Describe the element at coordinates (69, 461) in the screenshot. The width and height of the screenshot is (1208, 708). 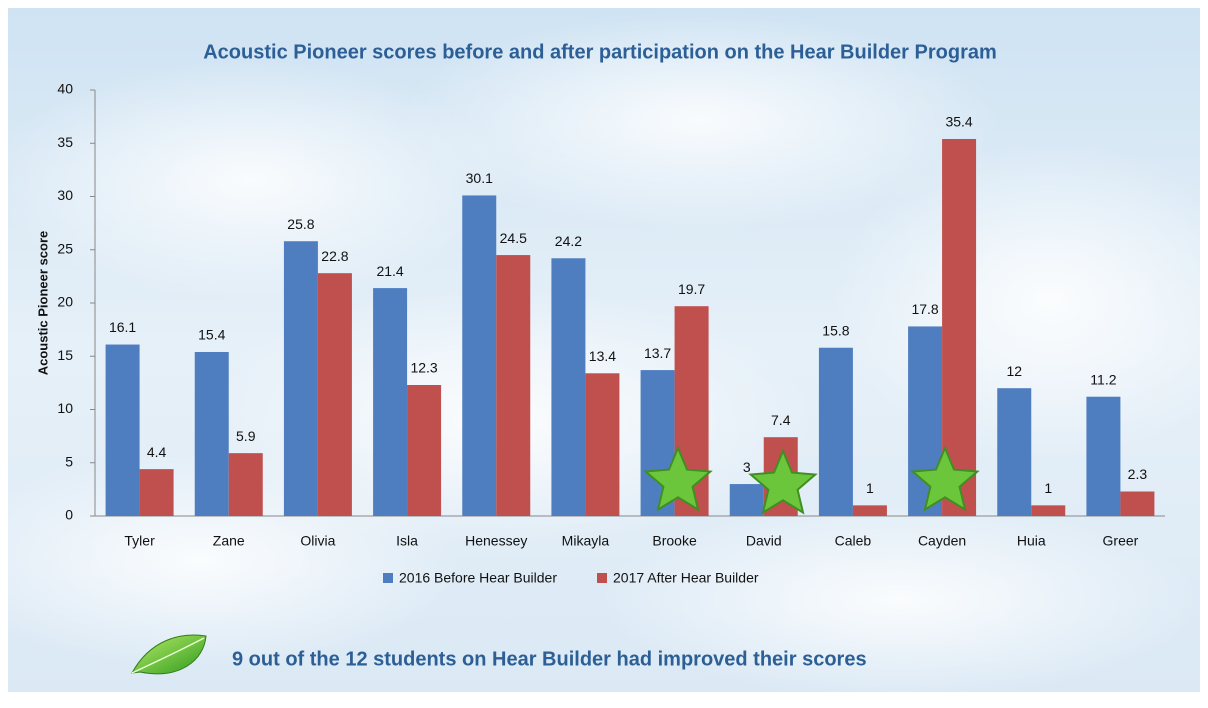
I see `y-tick-label: 5` at that location.